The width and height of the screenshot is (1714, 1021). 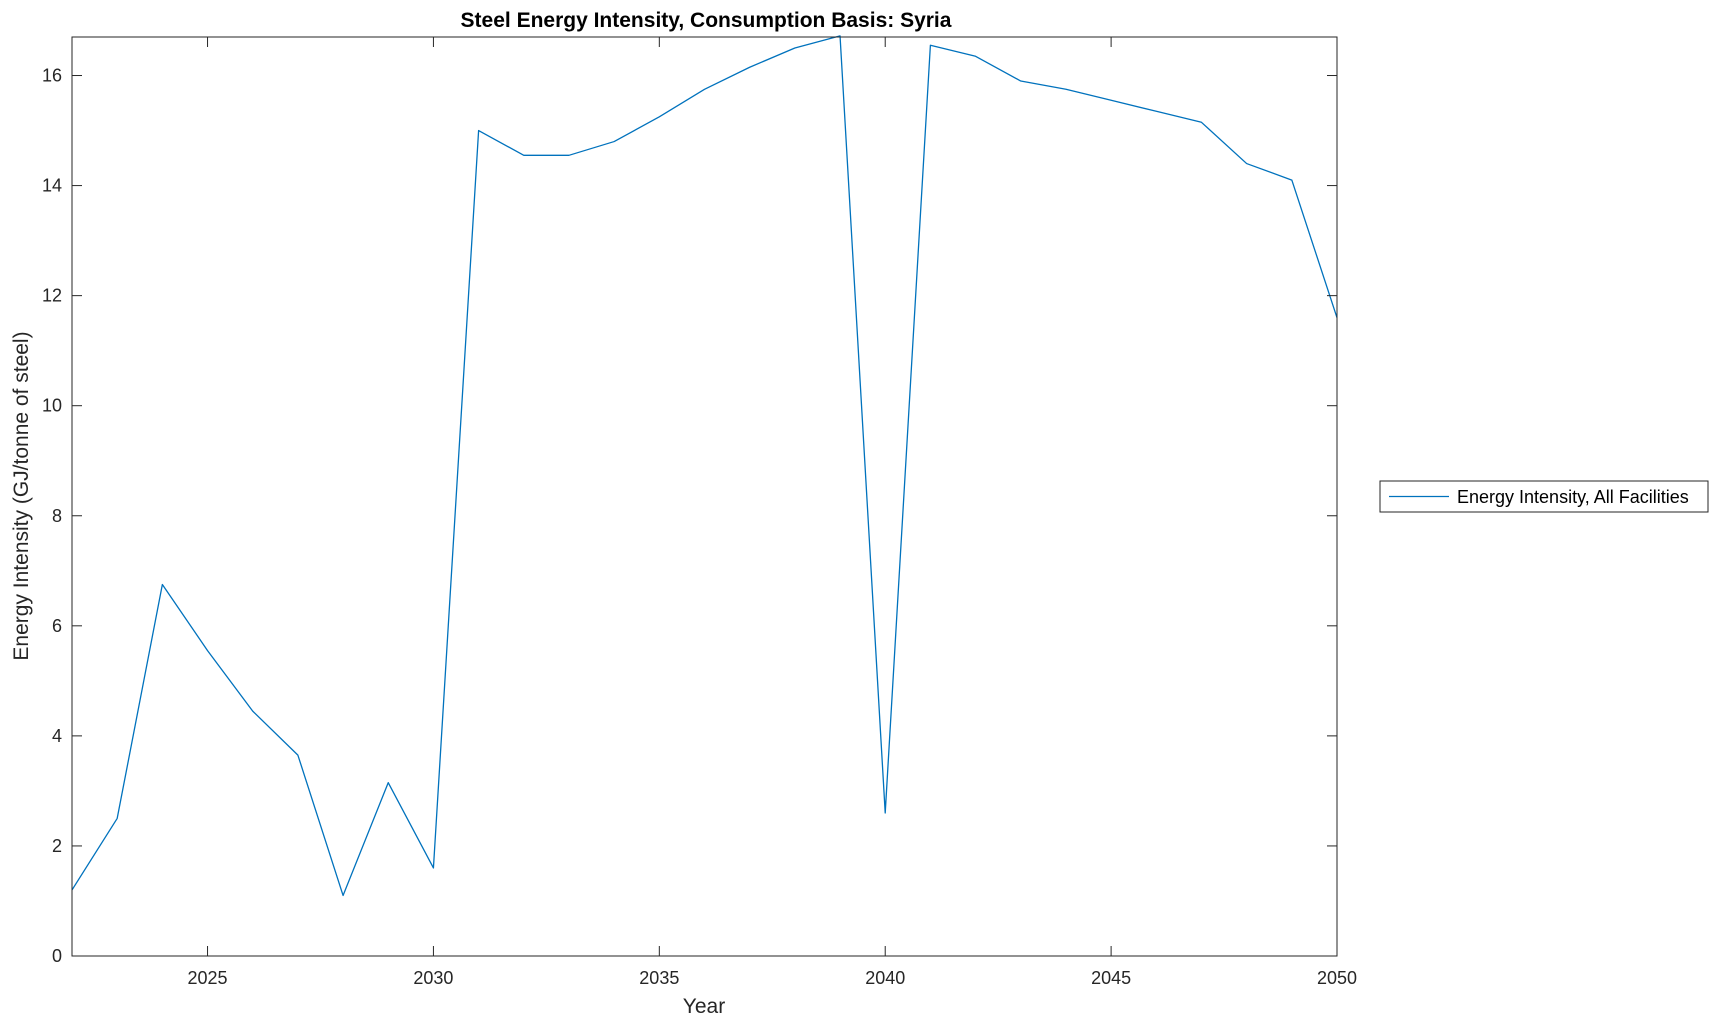 I want to click on y-tick-label: 14, so click(x=52, y=186).